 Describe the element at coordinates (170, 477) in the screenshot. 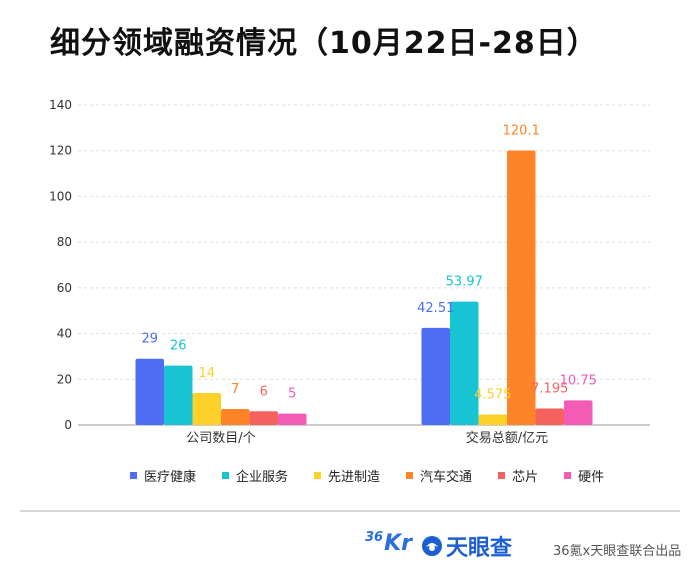

I see `legend-label: 医疗健康` at that location.